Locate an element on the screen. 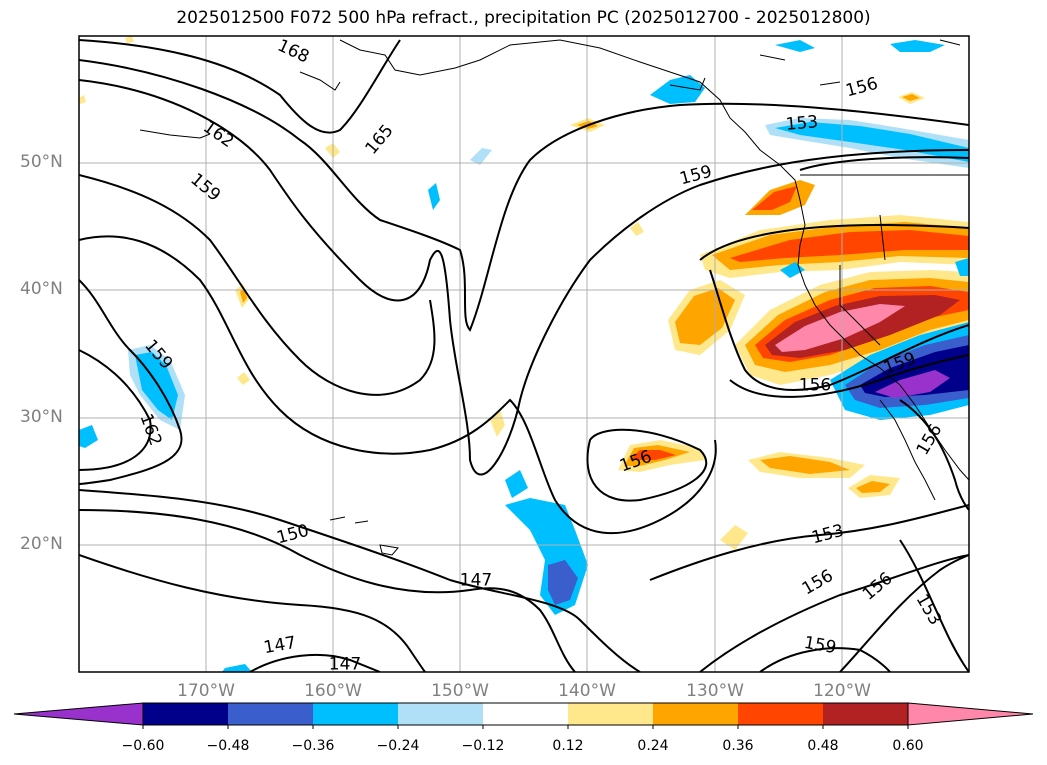  lat-label-40: 40°N is located at coordinates (41, 289).